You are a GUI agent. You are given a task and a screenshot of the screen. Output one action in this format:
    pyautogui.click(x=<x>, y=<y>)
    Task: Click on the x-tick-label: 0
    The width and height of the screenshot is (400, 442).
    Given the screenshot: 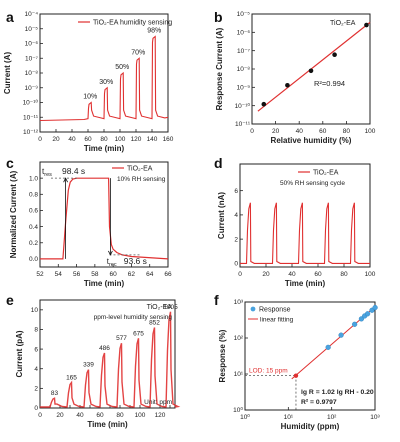 What is the action you would take?
    pyautogui.click(x=252, y=131)
    